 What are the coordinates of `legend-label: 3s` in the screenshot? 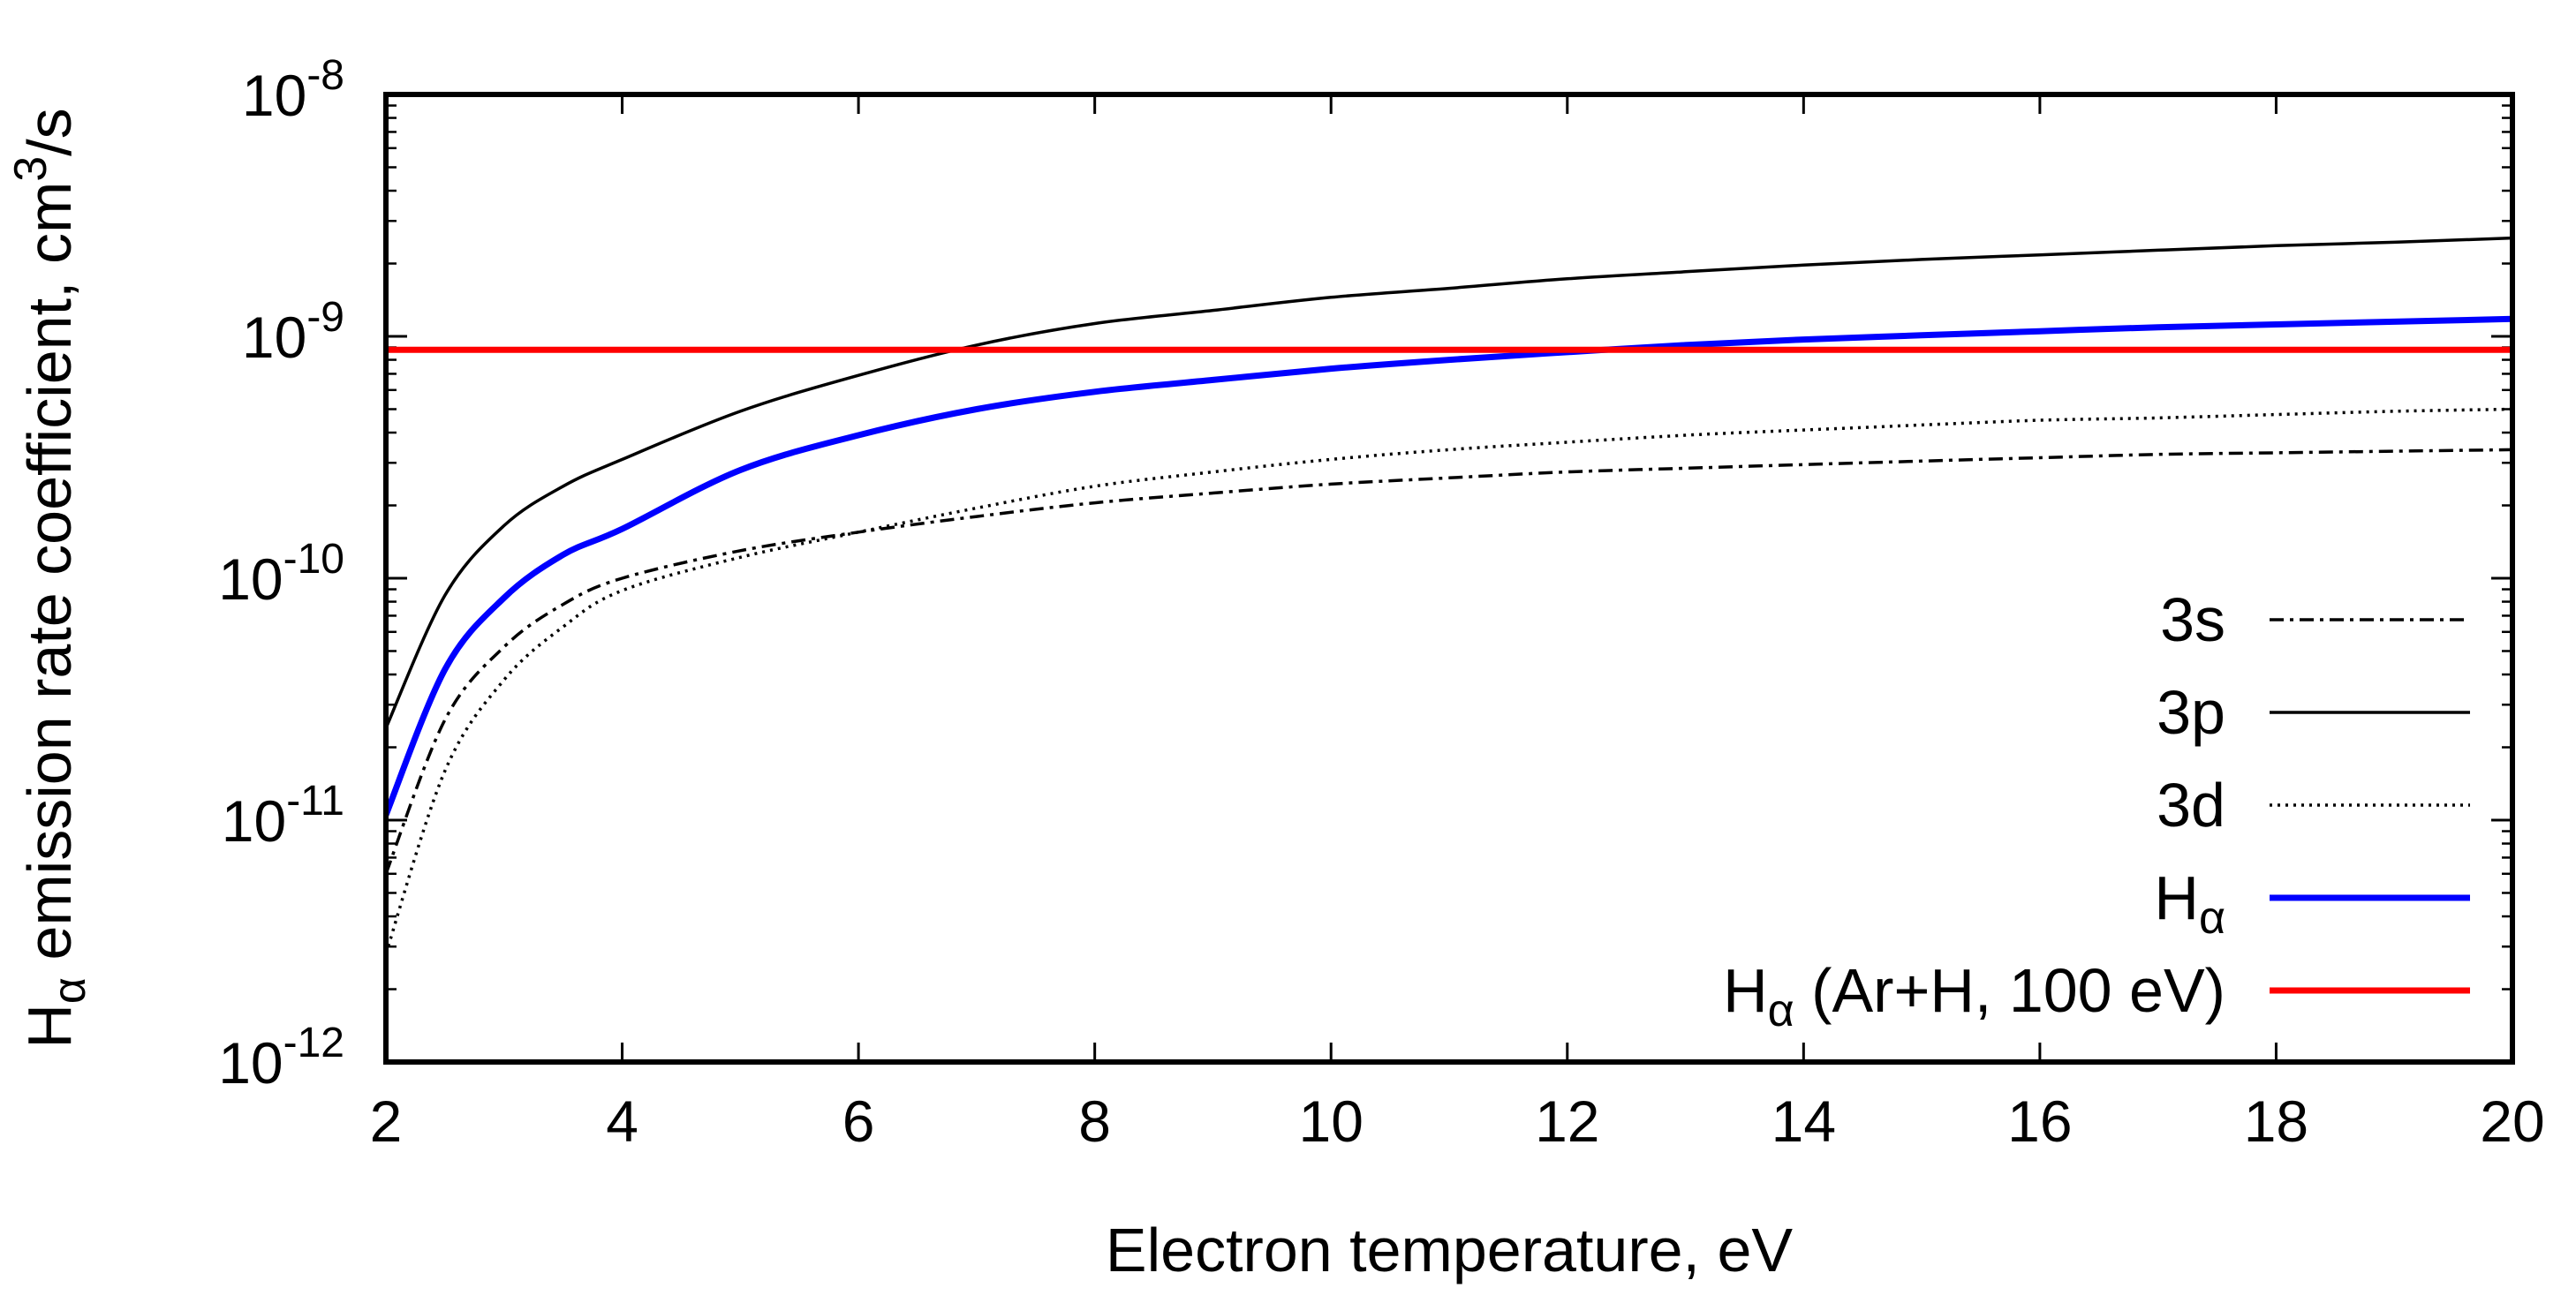 It's located at (2192, 619).